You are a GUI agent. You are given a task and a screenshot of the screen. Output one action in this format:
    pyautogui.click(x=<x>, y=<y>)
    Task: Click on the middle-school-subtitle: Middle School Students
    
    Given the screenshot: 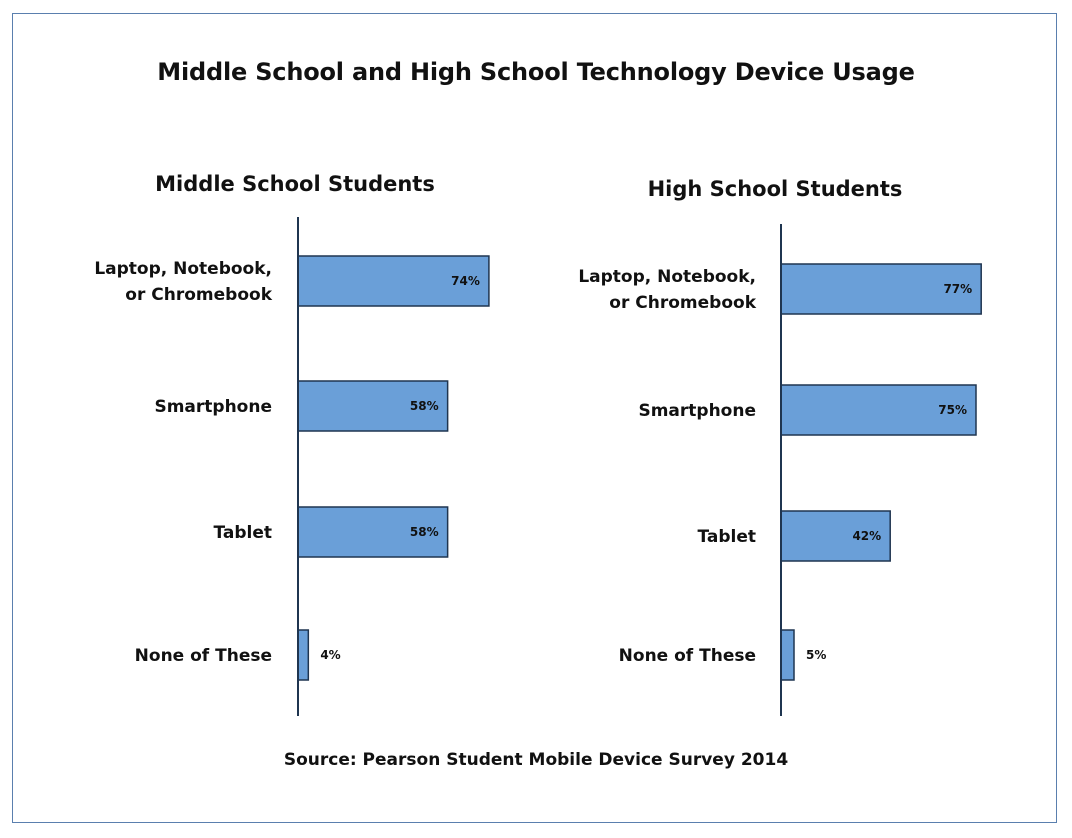 What is the action you would take?
    pyautogui.click(x=295, y=184)
    